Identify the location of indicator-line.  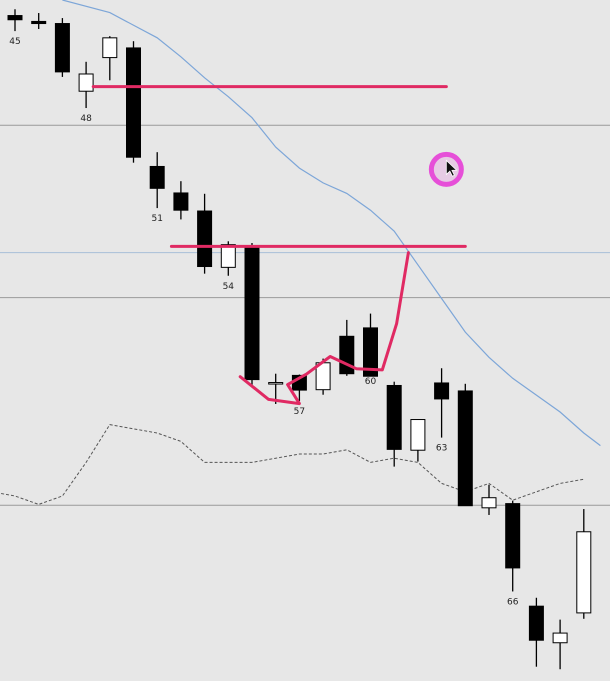
(292, 464).